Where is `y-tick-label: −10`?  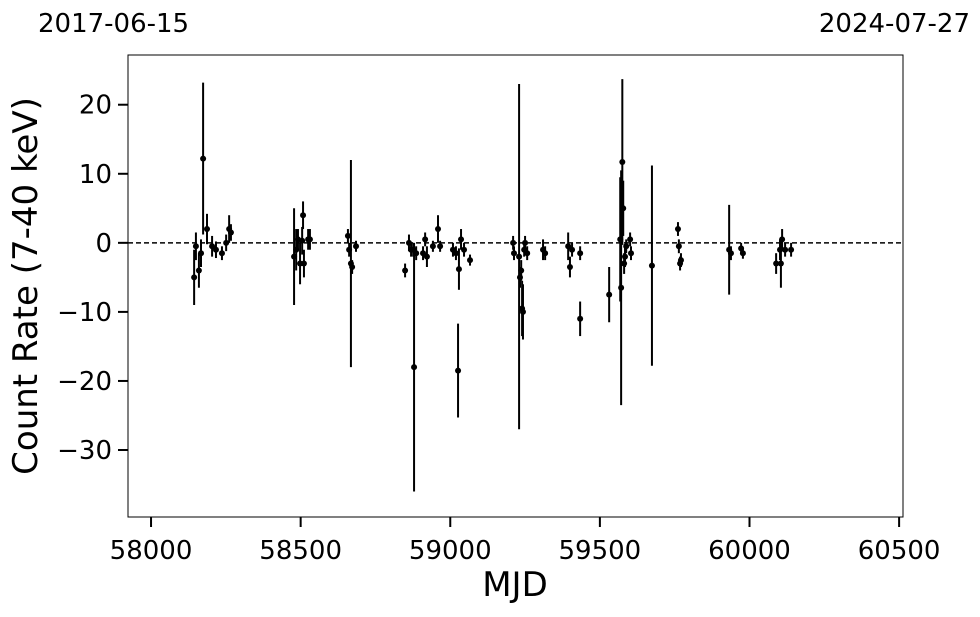
y-tick-label: −10 is located at coordinates (84, 313).